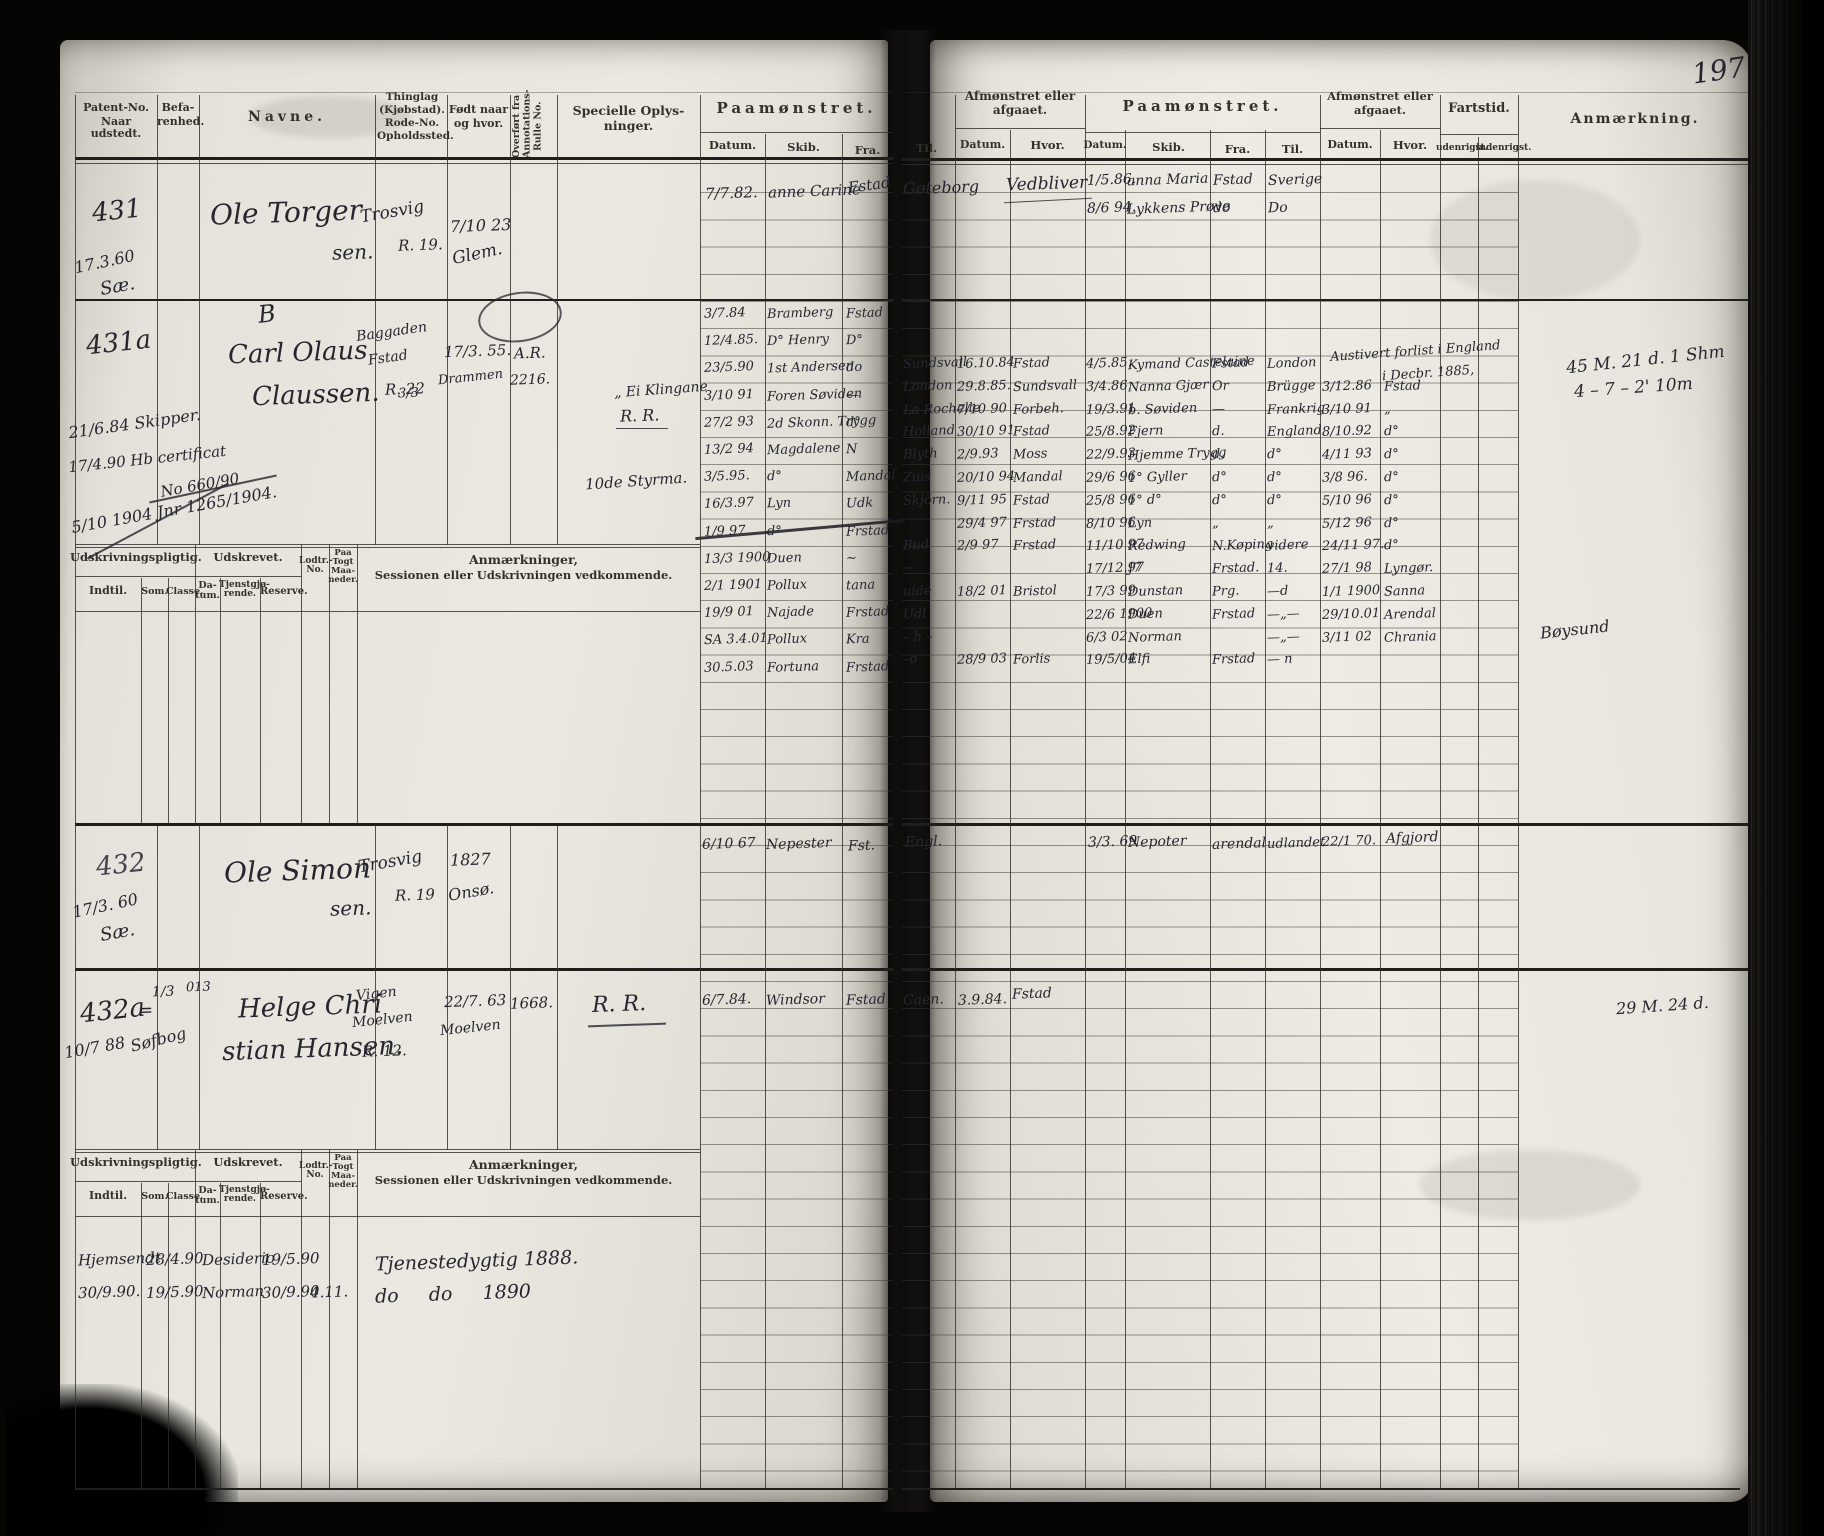  Describe the element at coordinates (982, 660) in the screenshot. I see `afm-datum: 28/9 03` at that location.